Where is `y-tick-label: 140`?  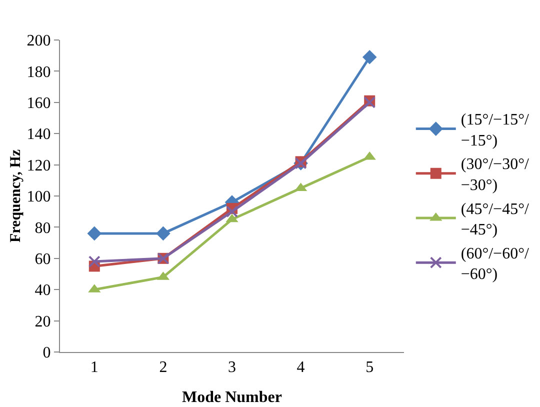 y-tick-label: 140 is located at coordinates (38, 135).